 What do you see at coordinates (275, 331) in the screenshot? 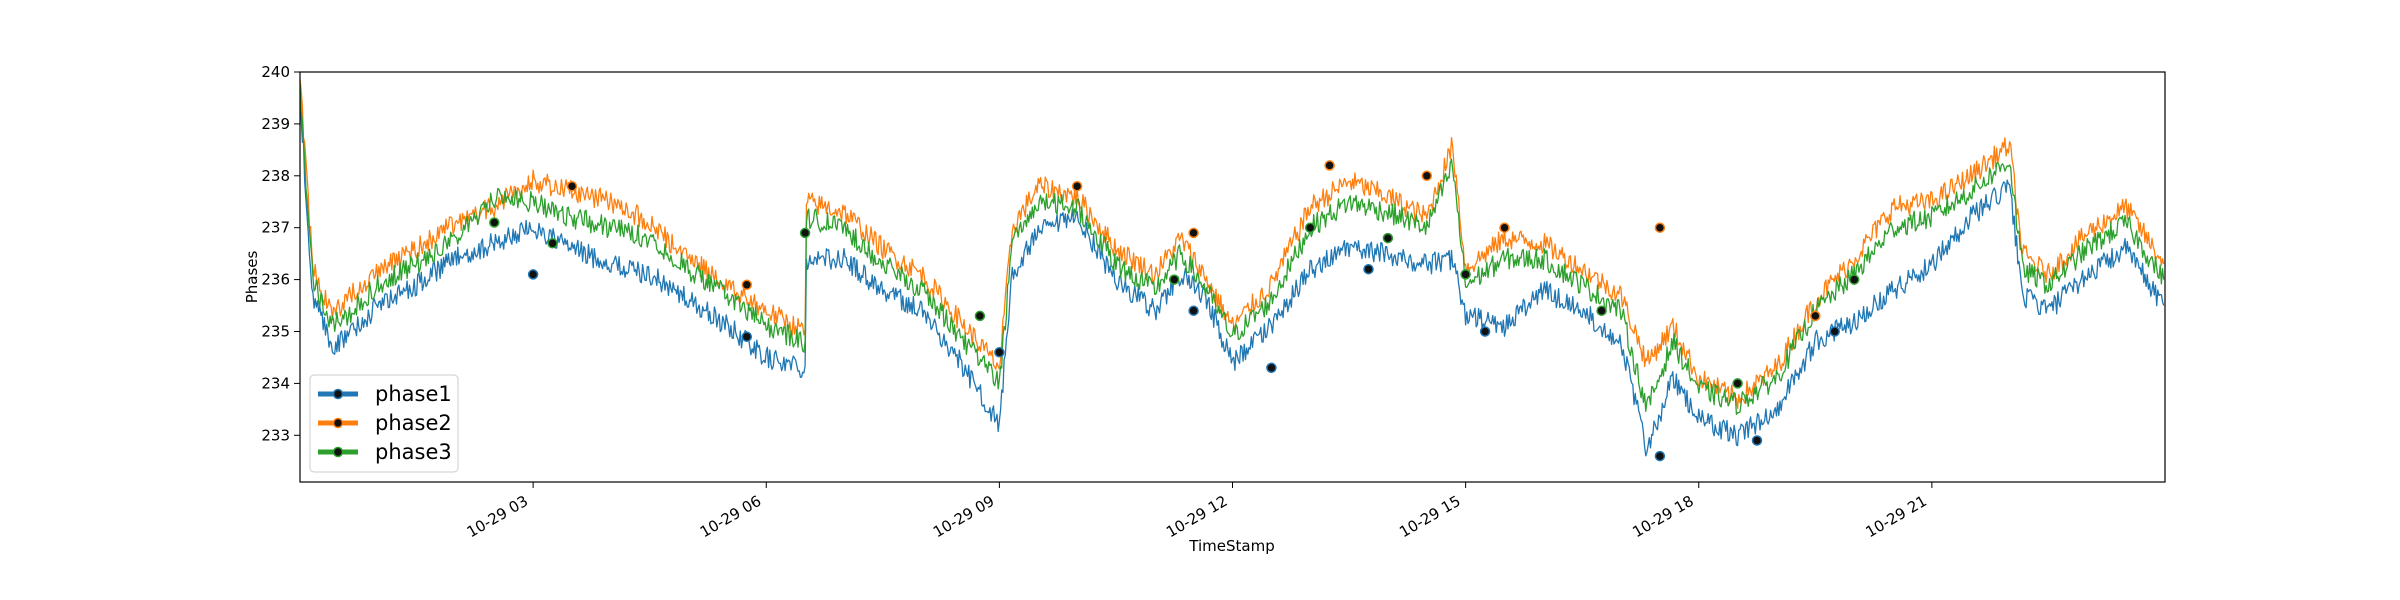
I see `y-tick-label: 235` at bounding box center [275, 331].